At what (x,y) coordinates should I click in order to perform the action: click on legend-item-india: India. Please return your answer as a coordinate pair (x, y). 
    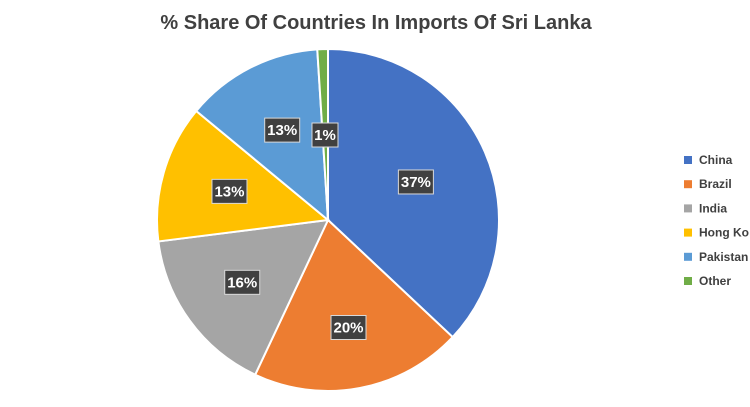
    Looking at the image, I should click on (705, 208).